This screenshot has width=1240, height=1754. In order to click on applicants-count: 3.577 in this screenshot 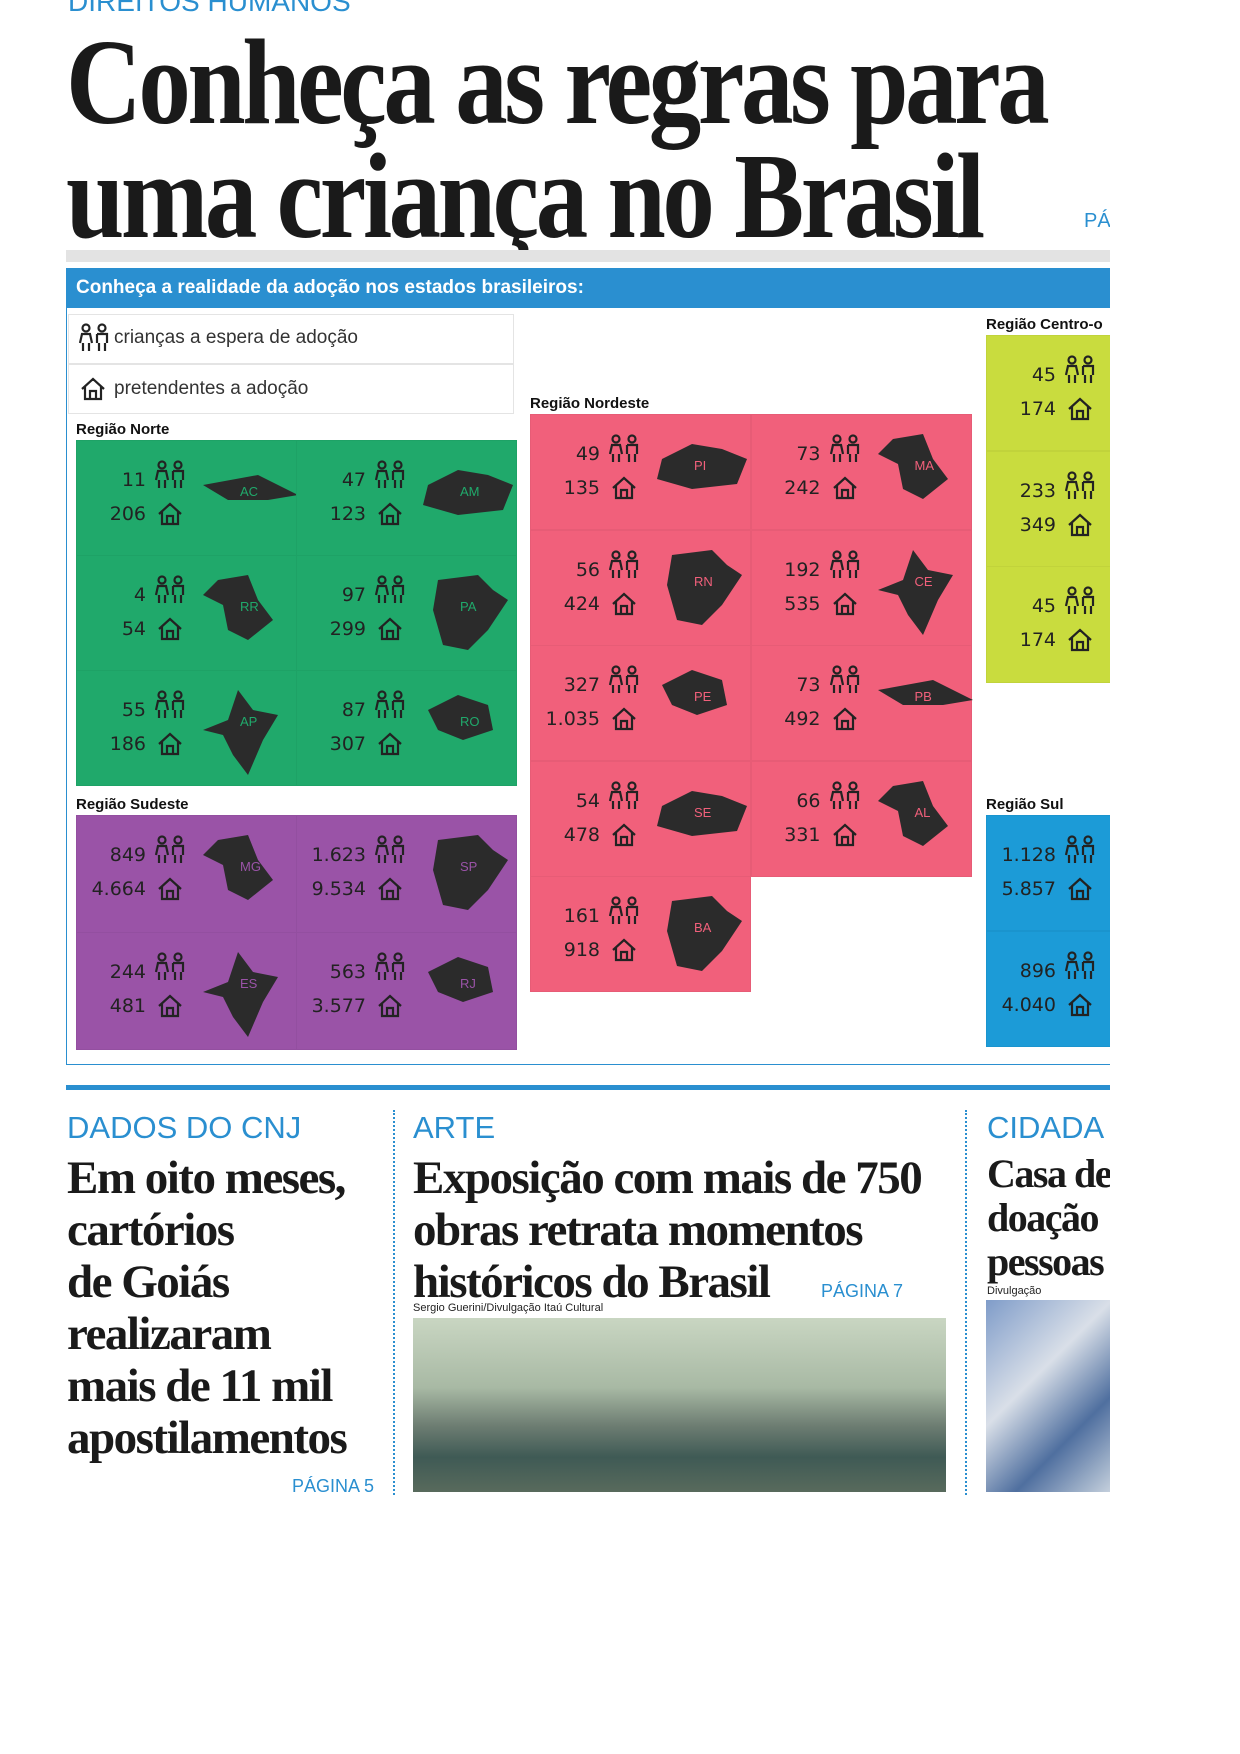, I will do `click(338, 1006)`.